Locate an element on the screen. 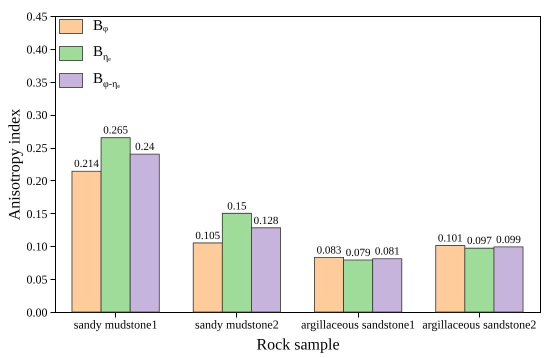 The image size is (550, 358). legend-label: Bᵩ is located at coordinates (100, 26).